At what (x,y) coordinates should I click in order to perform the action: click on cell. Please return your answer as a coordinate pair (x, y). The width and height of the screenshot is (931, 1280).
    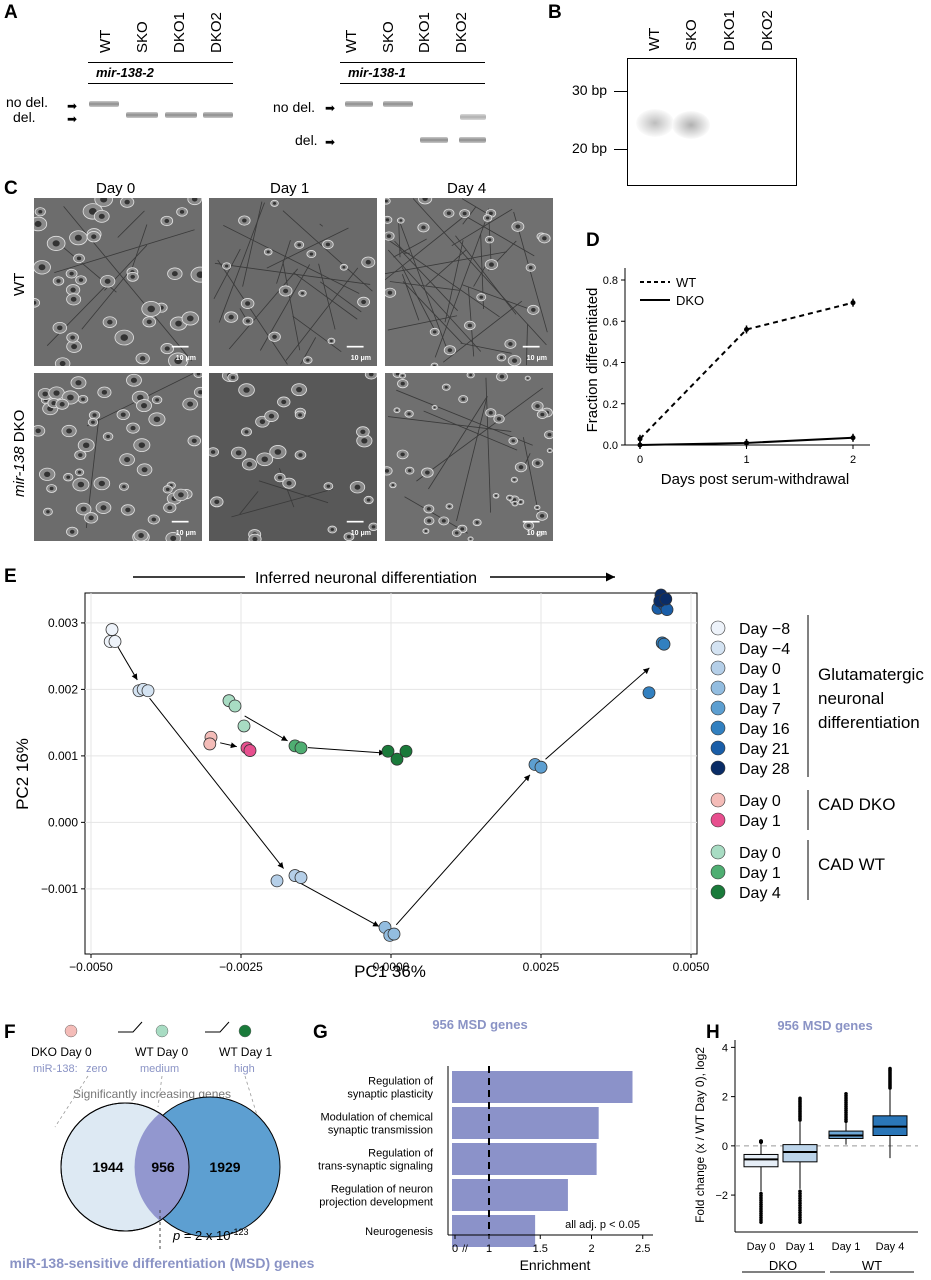
    Looking at the image, I should click on (425, 201).